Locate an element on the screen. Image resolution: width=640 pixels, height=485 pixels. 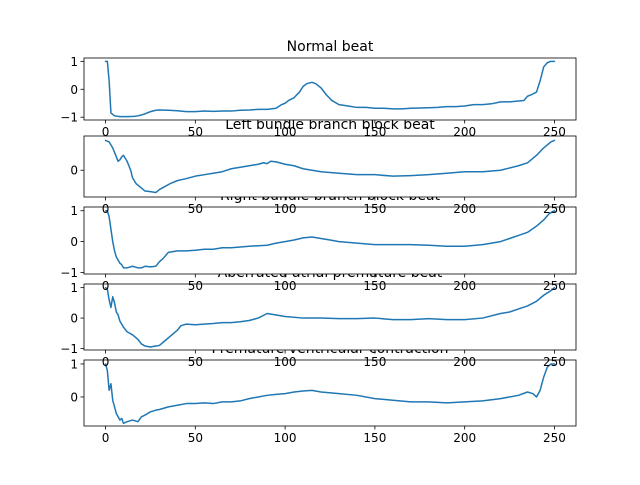
subplot-title: Left bundle branch block beat is located at coordinates (330, 125).